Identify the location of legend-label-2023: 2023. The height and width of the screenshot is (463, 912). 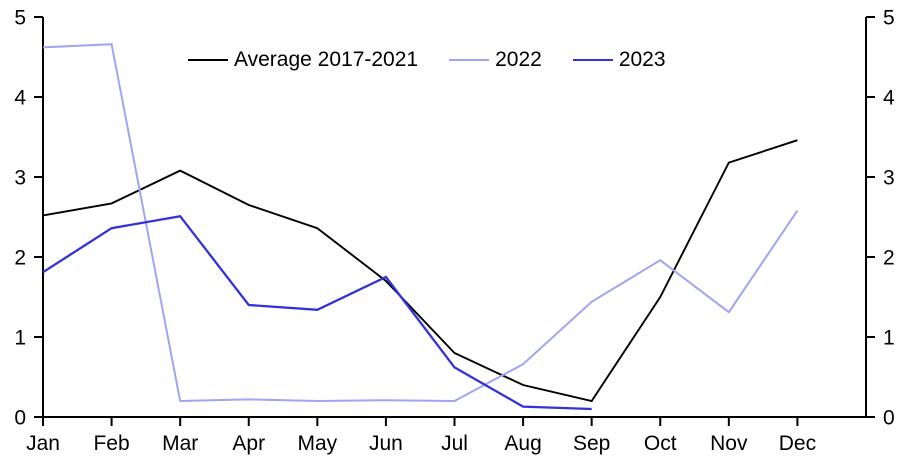
(642, 59).